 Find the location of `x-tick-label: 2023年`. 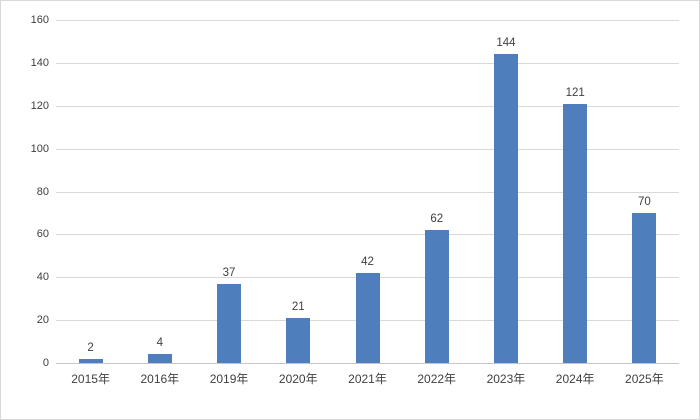

x-tick-label: 2023年 is located at coordinates (506, 379).